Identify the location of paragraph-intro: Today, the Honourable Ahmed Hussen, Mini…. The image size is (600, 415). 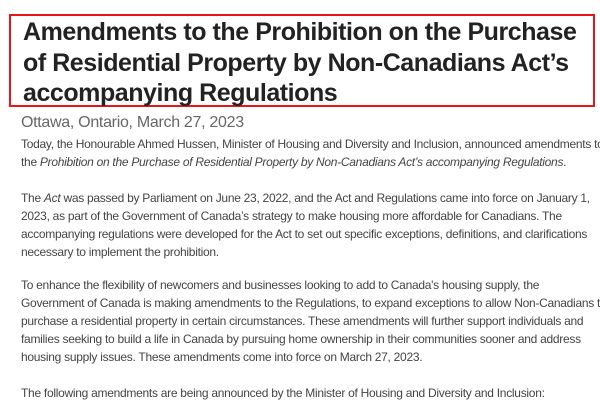
(310, 153).